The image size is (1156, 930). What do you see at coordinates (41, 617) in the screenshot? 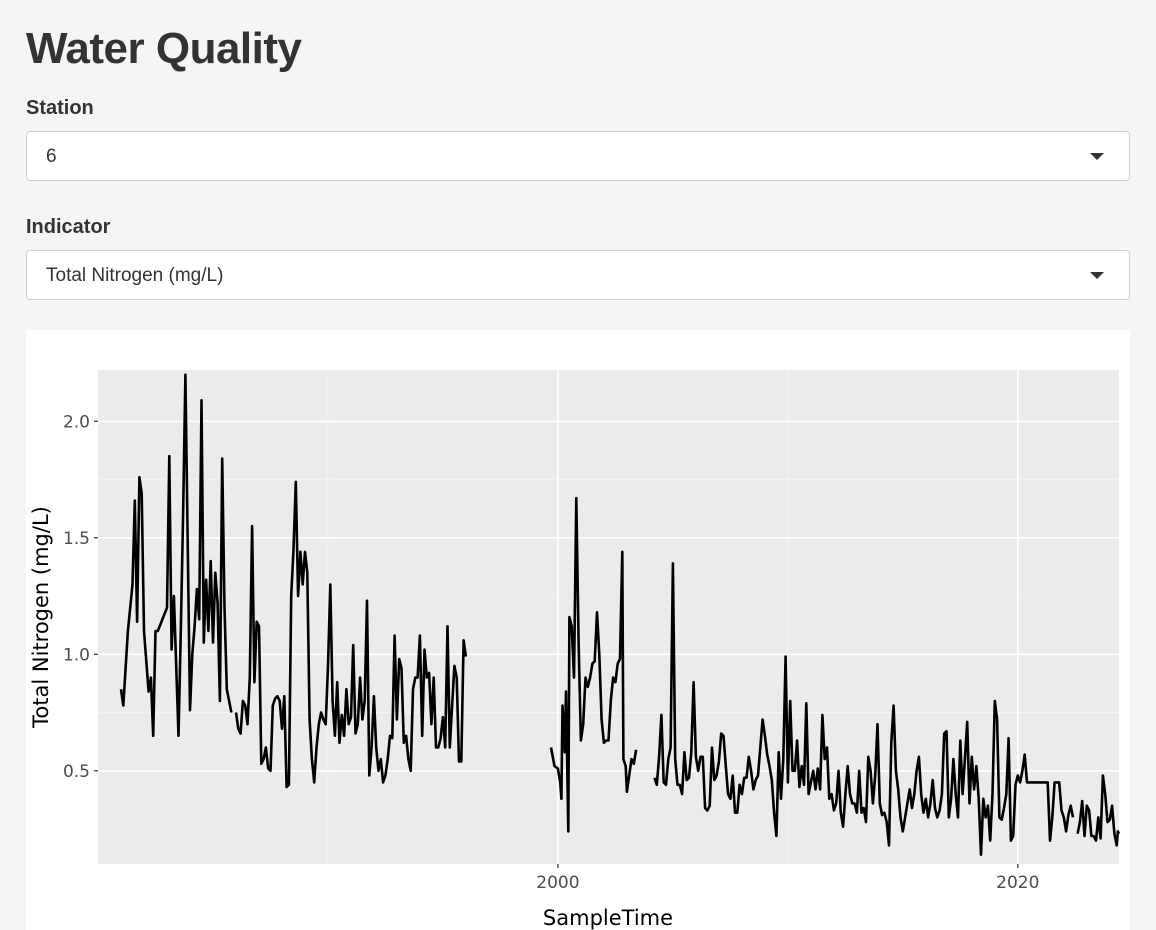
I see `y-axis-title: Total Nitrogen (mg/L)` at bounding box center [41, 617].